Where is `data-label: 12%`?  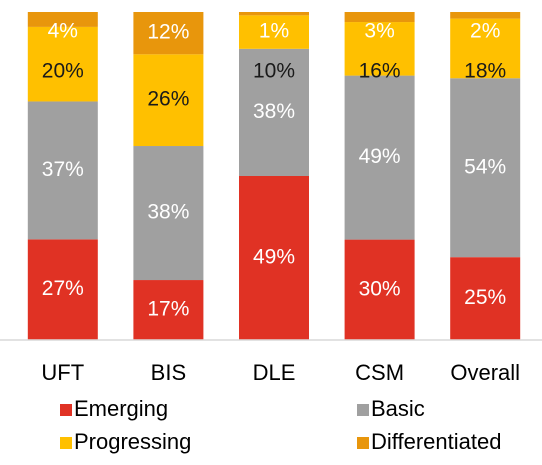 data-label: 12% is located at coordinates (168, 32).